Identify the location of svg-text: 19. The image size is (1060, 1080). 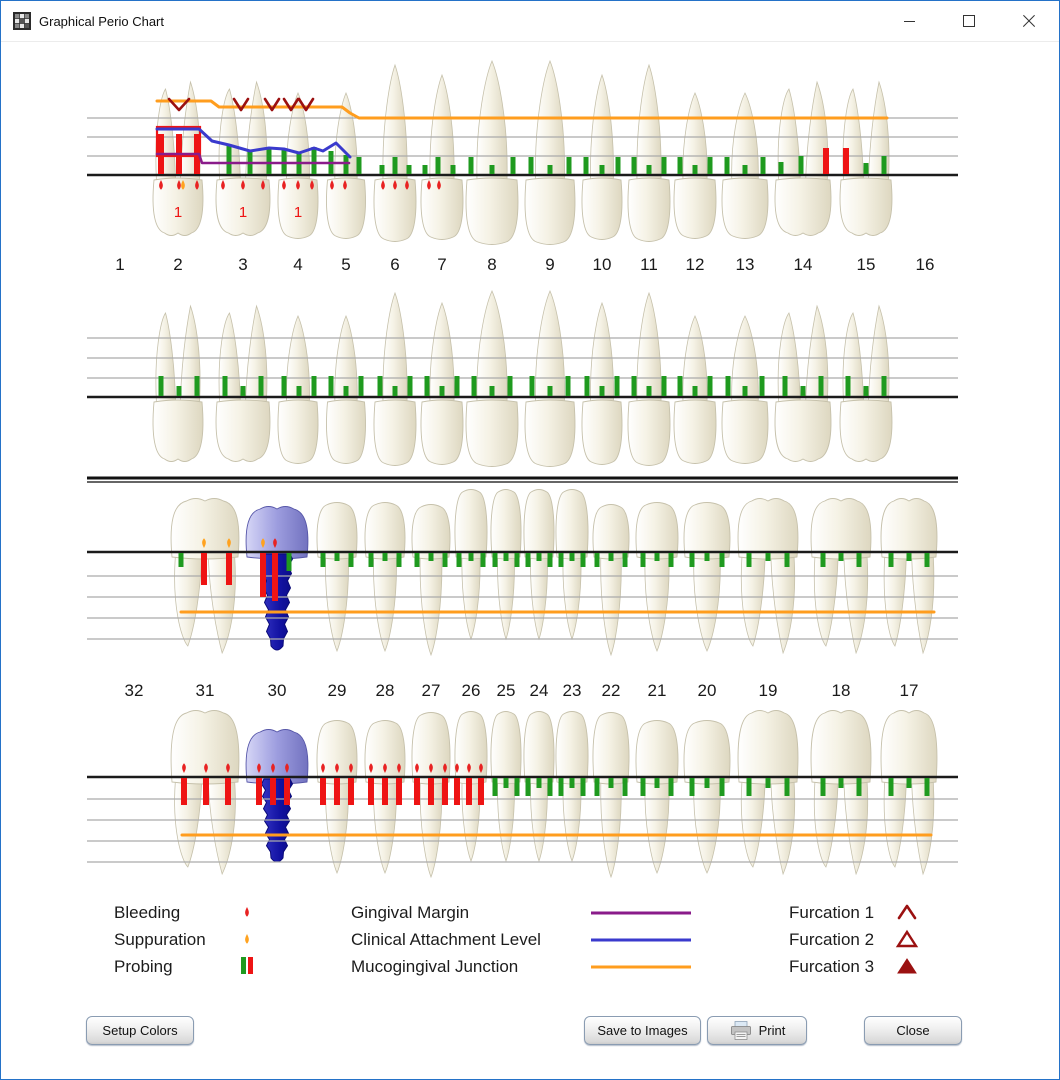
(768, 690).